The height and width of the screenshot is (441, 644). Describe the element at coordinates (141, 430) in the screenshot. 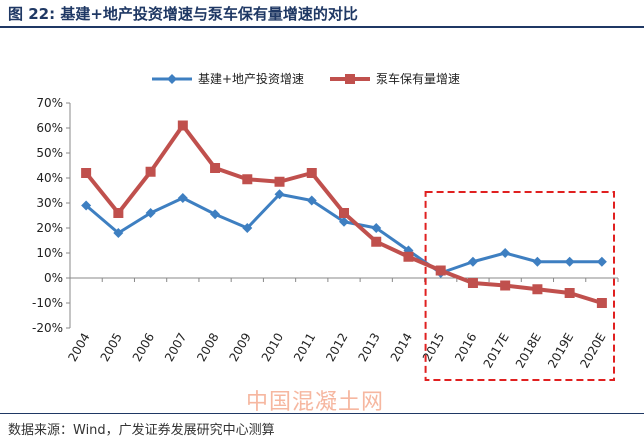

I see `source-note: 数据来源：Wind，广发证券发展研究中心测算` at that location.